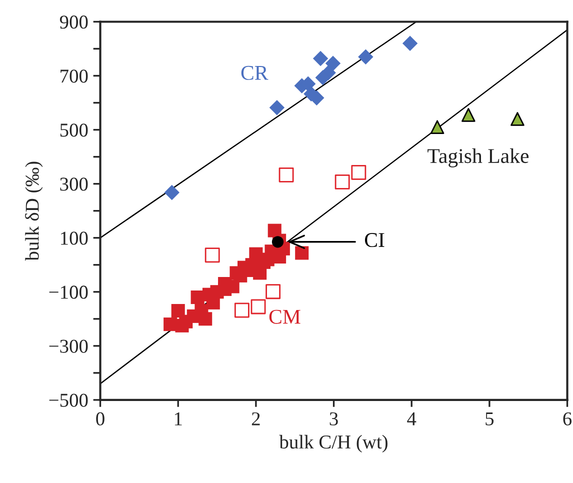  Describe the element at coordinates (411, 419) in the screenshot. I see `x-tick-label: 4` at that location.